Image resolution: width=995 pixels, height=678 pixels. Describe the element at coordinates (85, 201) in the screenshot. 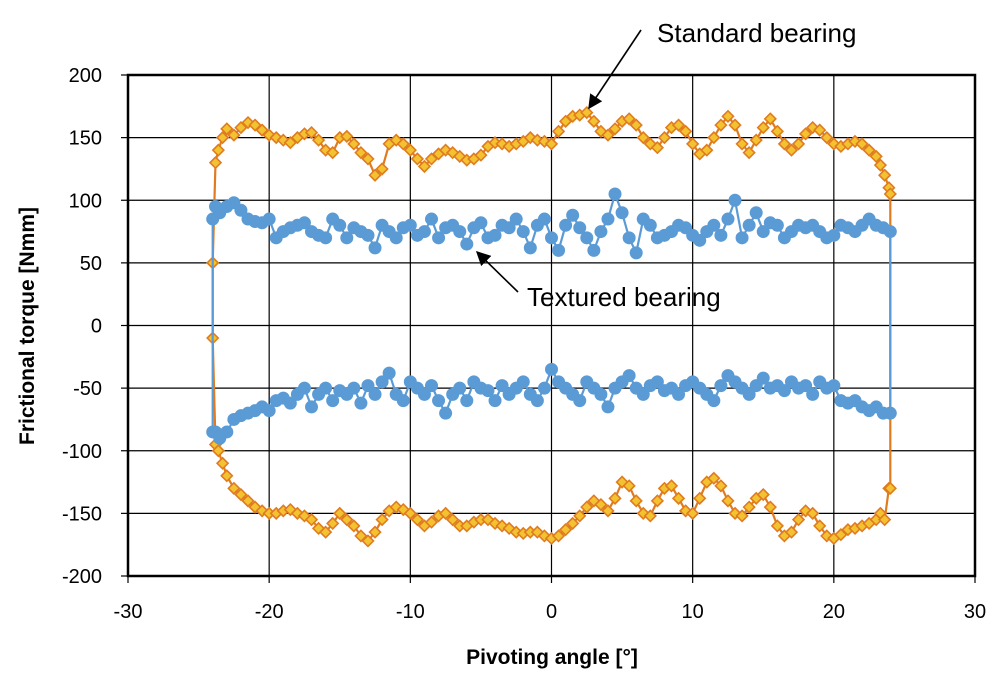

I see `y-tick-label: 100` at that location.